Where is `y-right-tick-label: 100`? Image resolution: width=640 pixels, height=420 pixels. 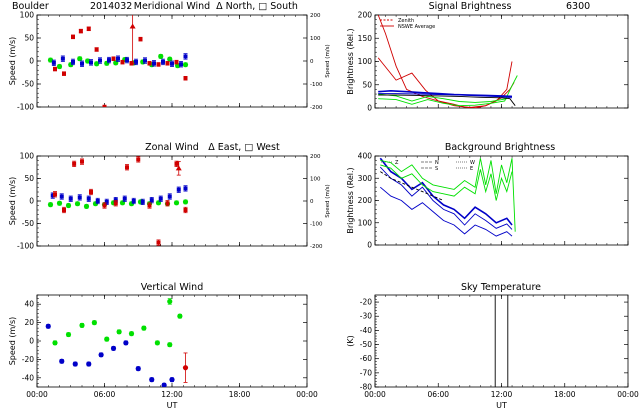
y-right-tick-label: 100 is located at coordinates (315, 39).